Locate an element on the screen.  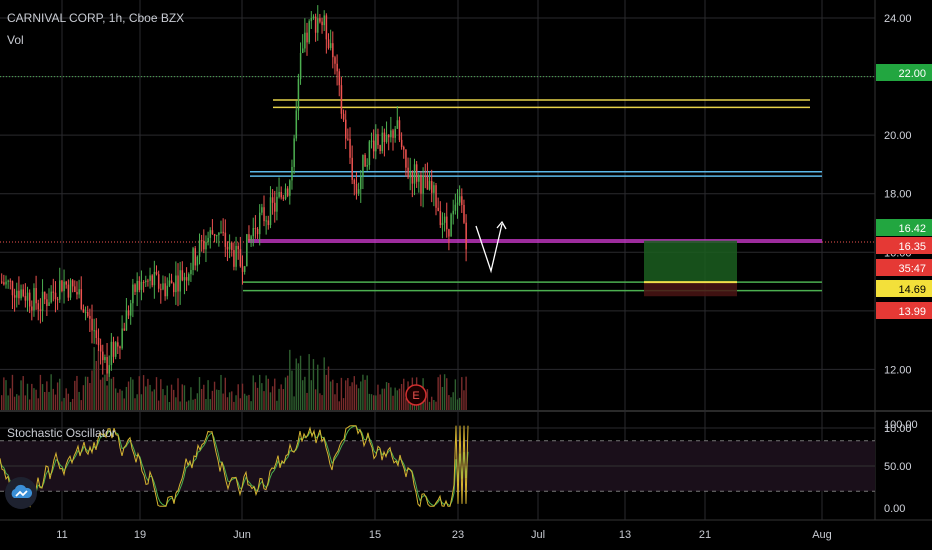
price-tag is located at coordinates (904, 227).